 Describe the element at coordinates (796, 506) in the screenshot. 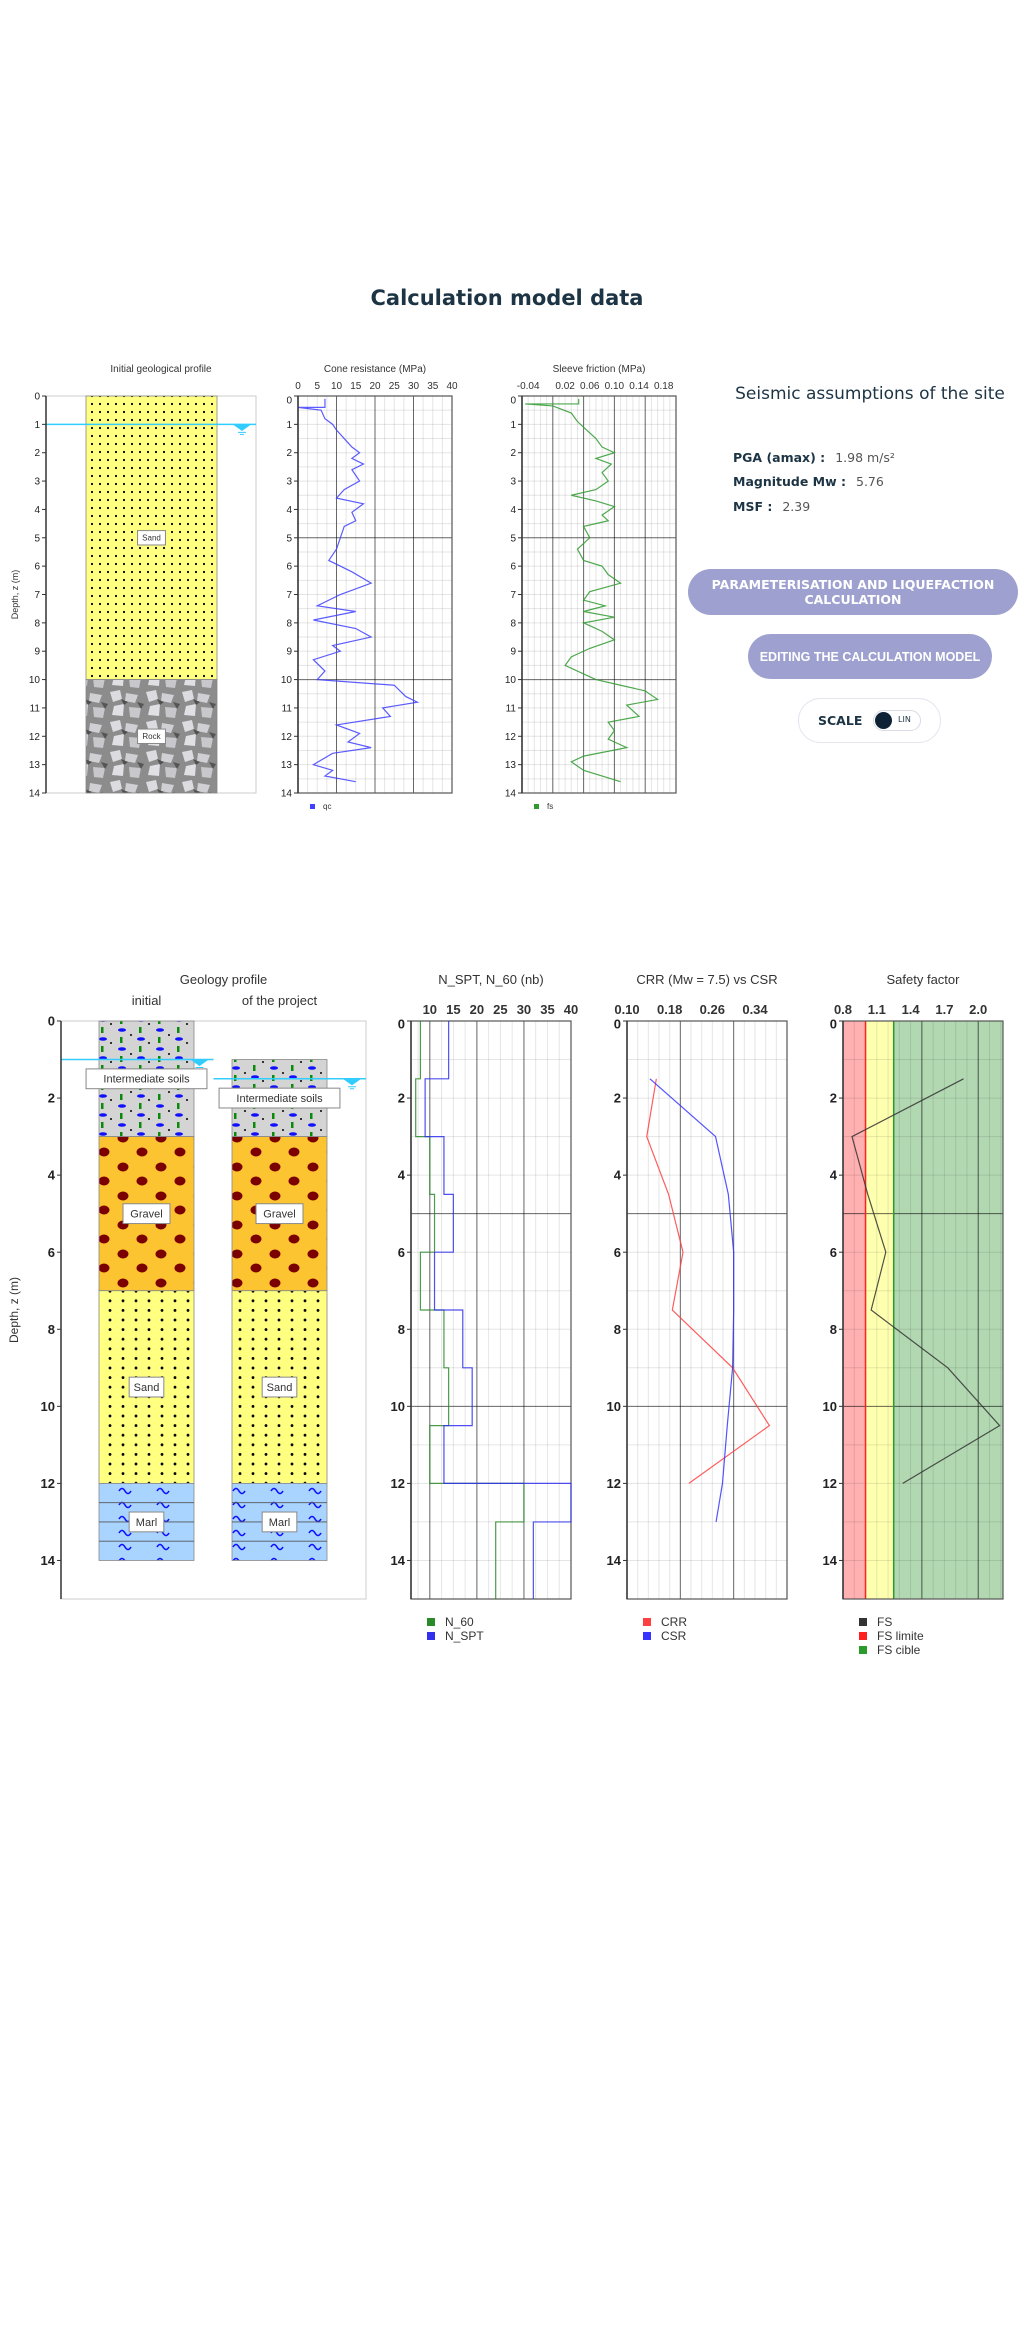

I see `msf-value: 2.39` at that location.